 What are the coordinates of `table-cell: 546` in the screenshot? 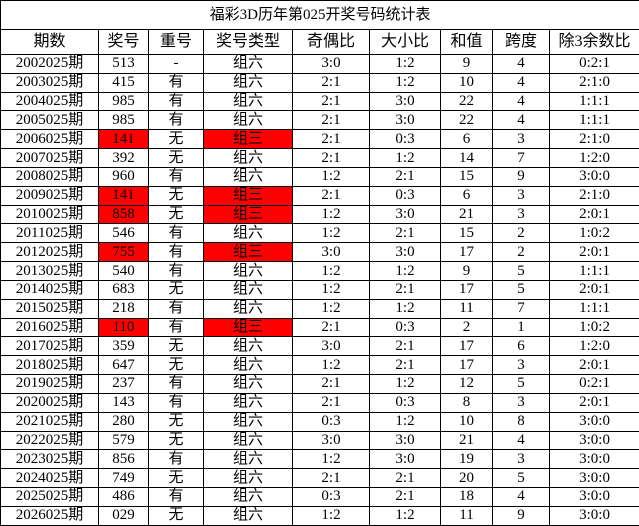 It's located at (123, 233).